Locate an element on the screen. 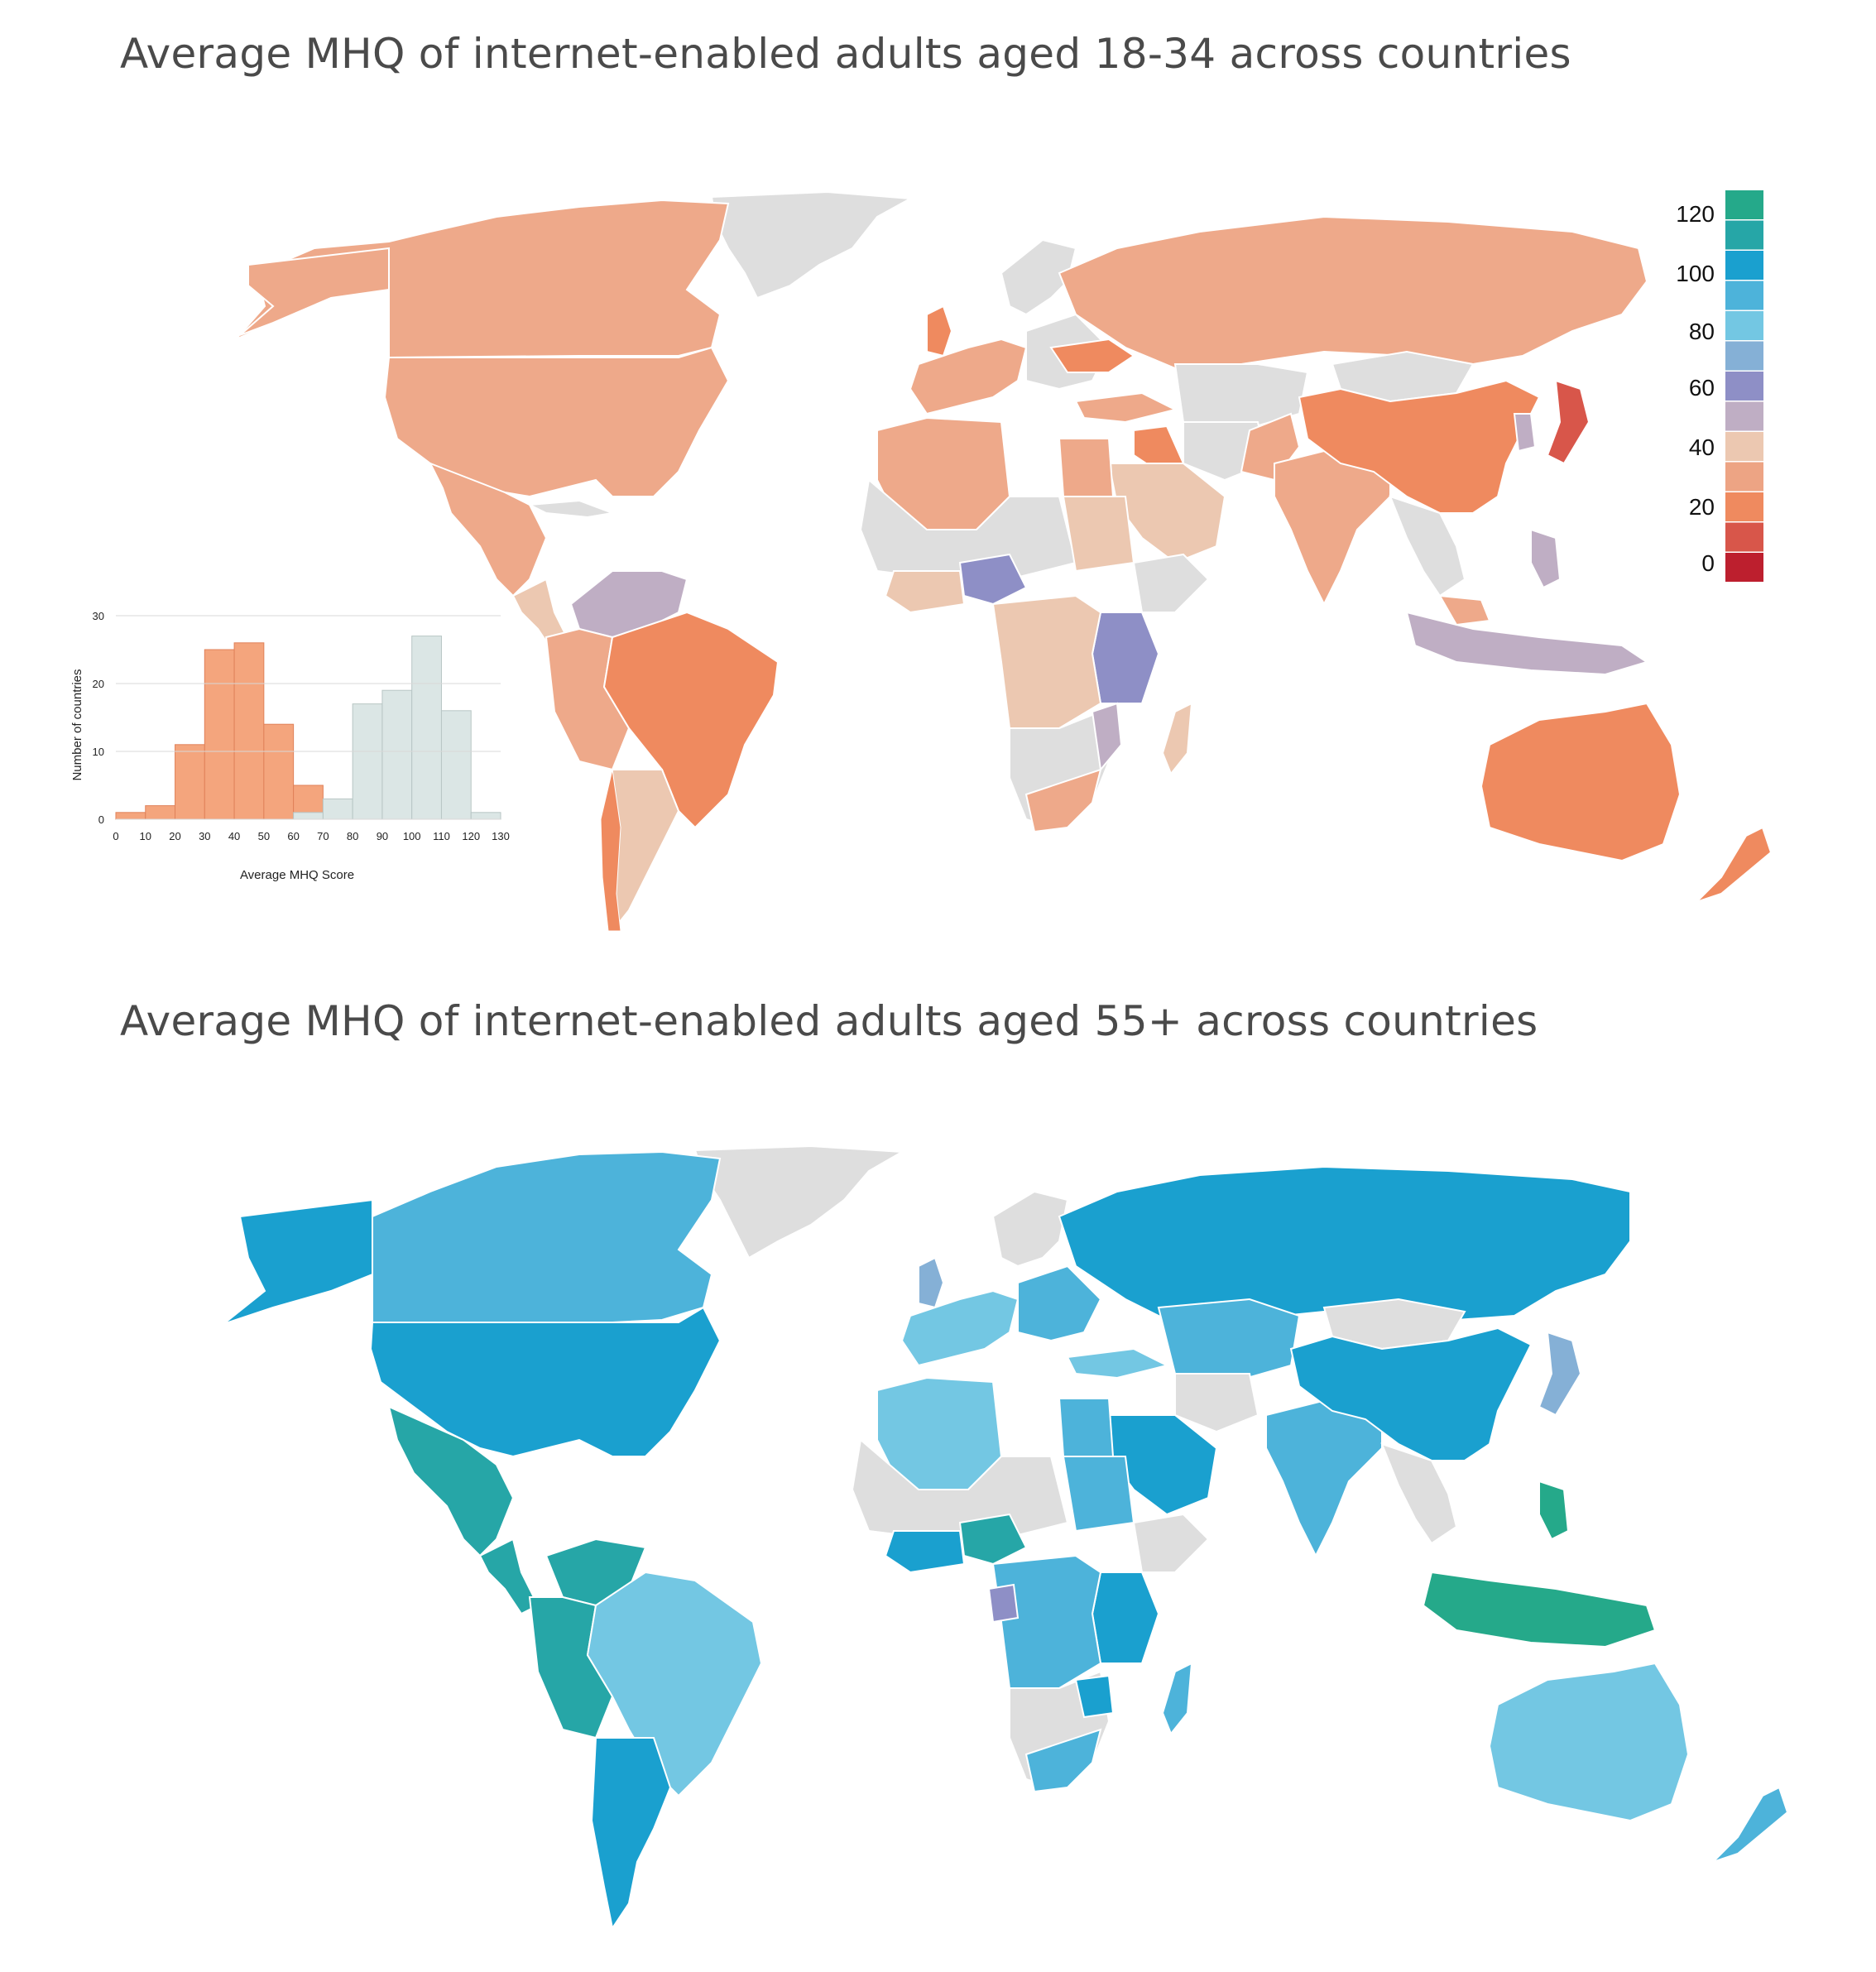 The width and height of the screenshot is (1876, 1972). central-asia is located at coordinates (1229, 1341).